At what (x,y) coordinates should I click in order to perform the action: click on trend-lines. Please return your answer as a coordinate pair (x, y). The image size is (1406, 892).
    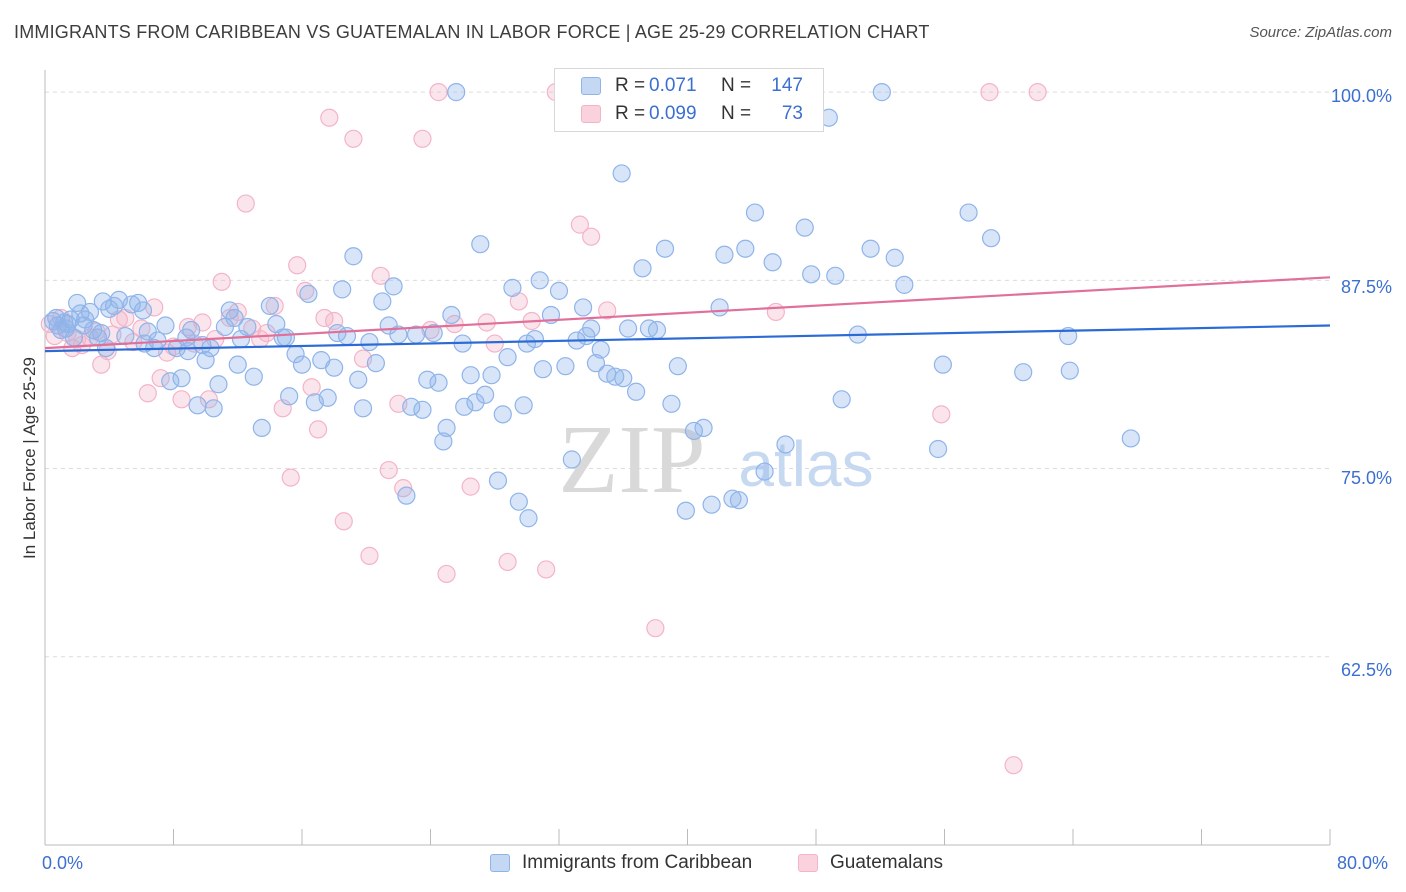
    Looking at the image, I should click on (687, 314).